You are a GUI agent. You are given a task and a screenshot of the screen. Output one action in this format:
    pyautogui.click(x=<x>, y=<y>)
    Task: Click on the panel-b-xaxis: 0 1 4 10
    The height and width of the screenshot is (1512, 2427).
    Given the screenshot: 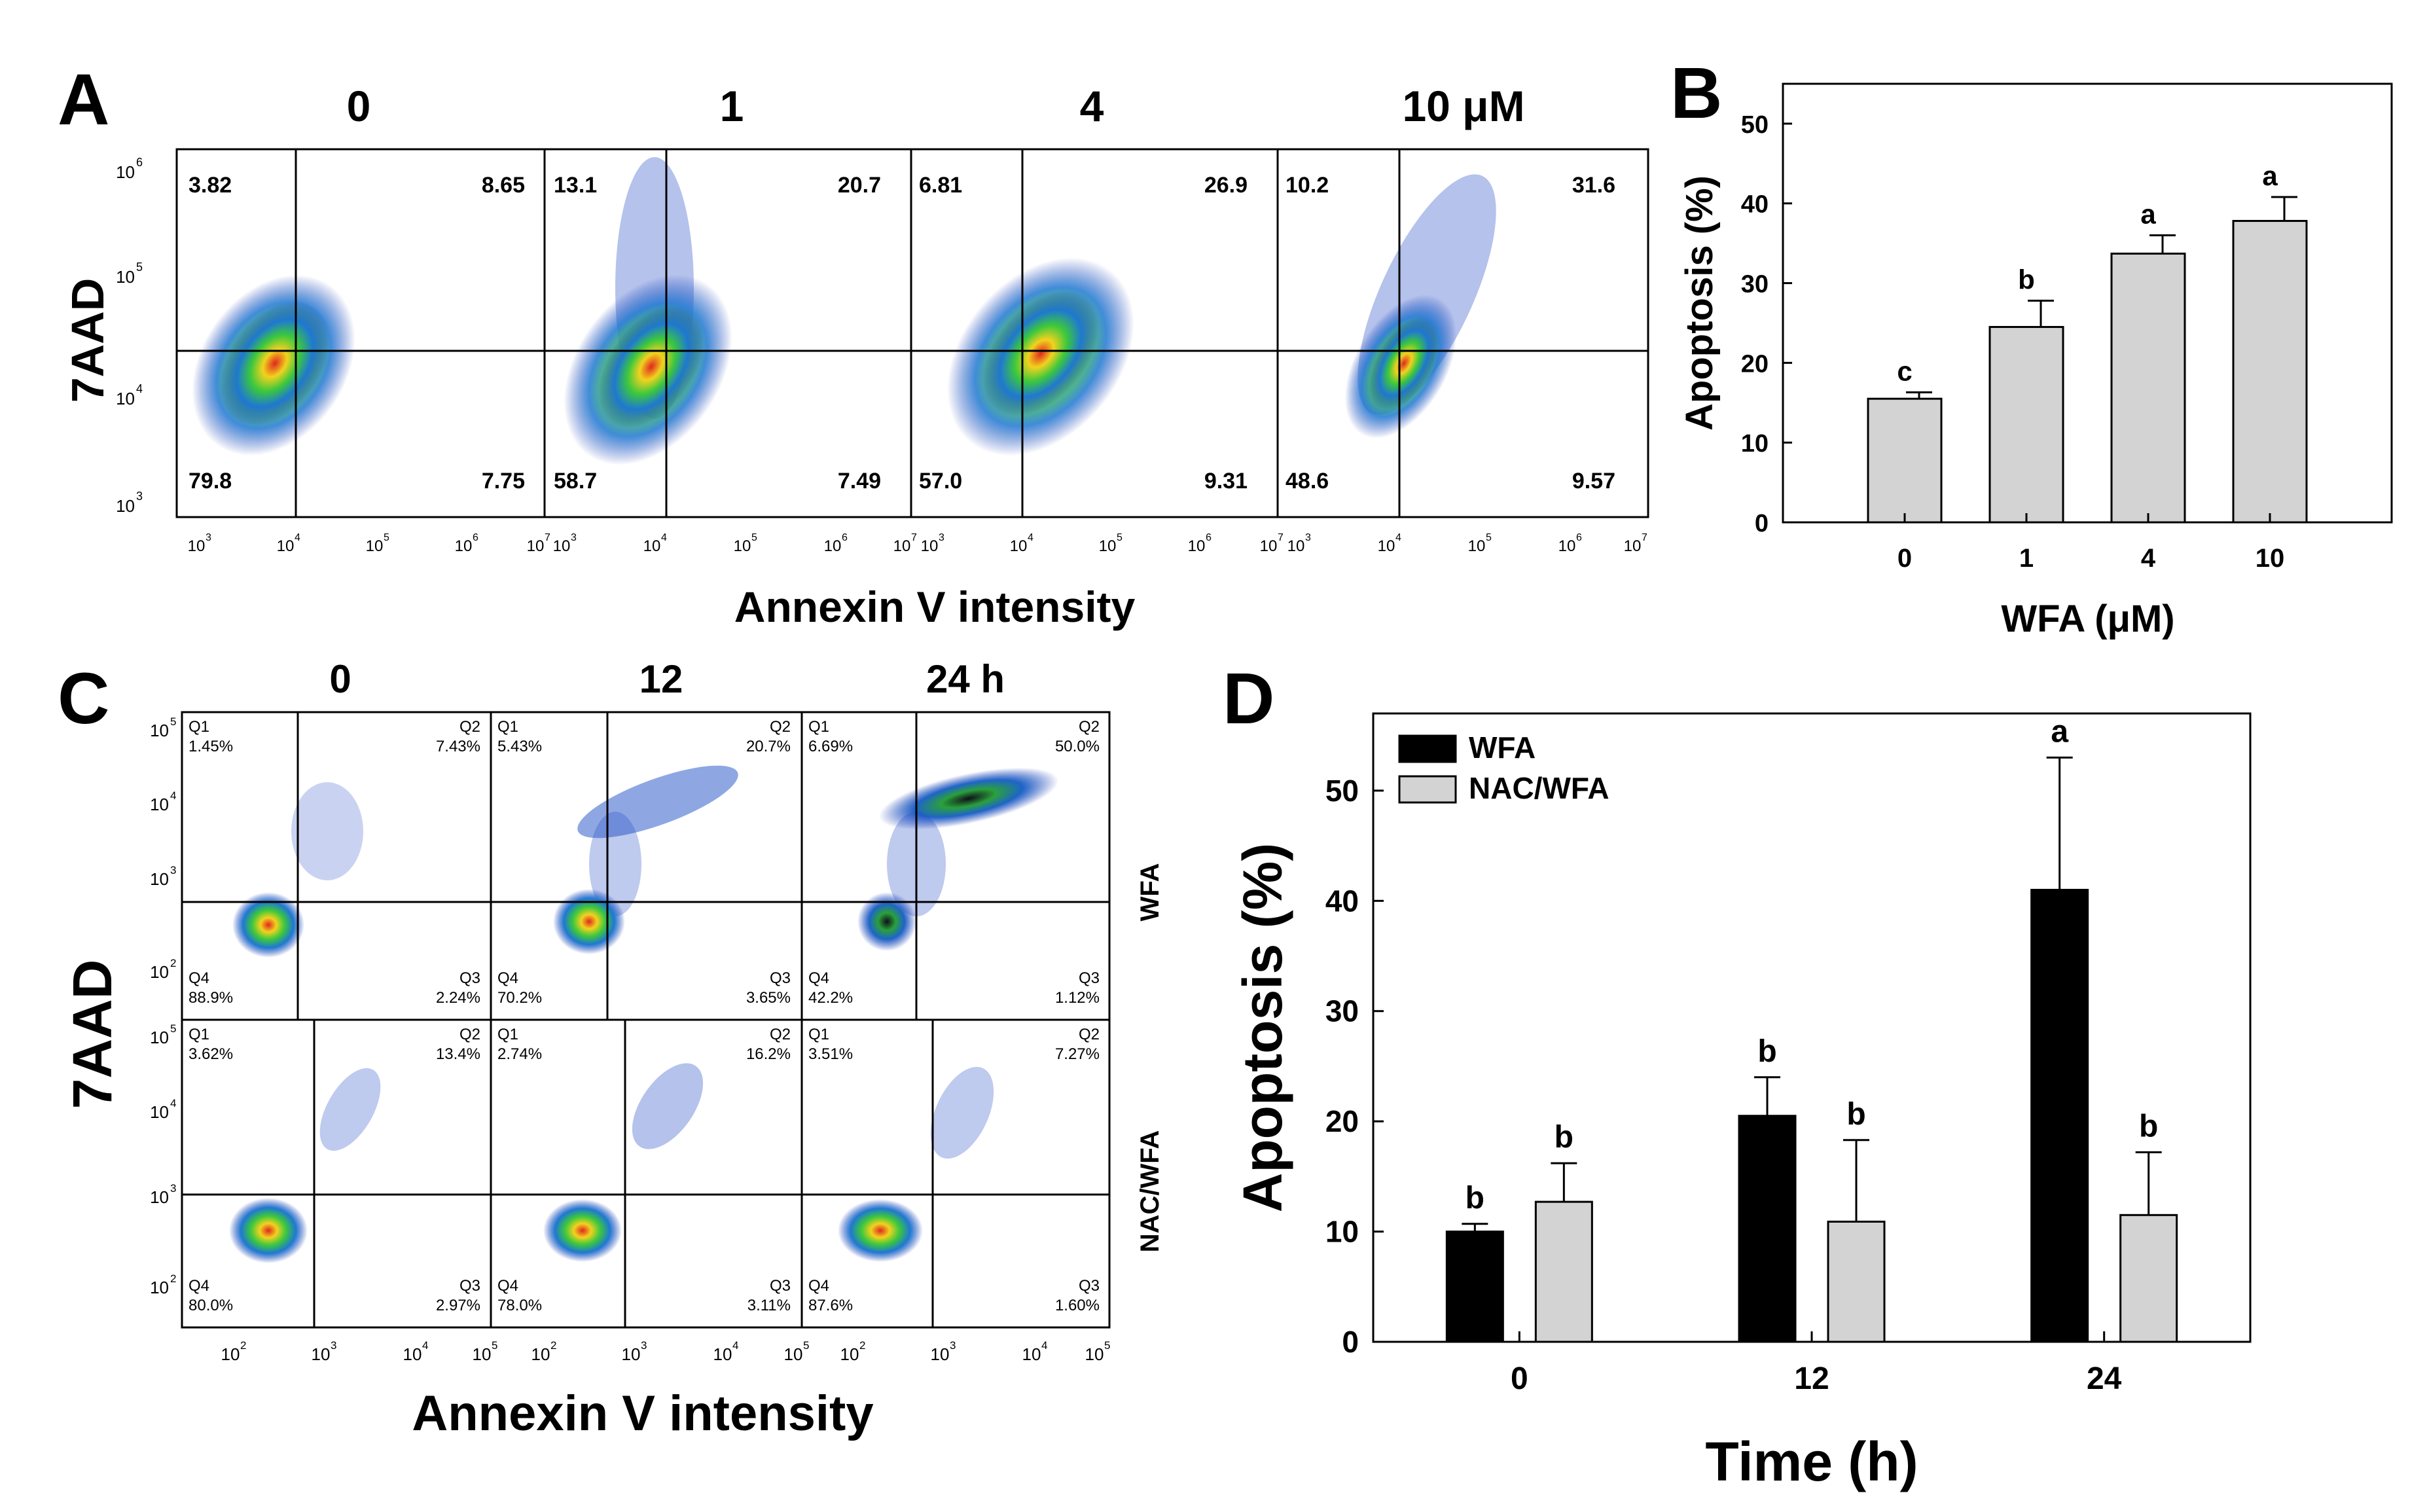 What is the action you would take?
    pyautogui.click(x=2090, y=543)
    